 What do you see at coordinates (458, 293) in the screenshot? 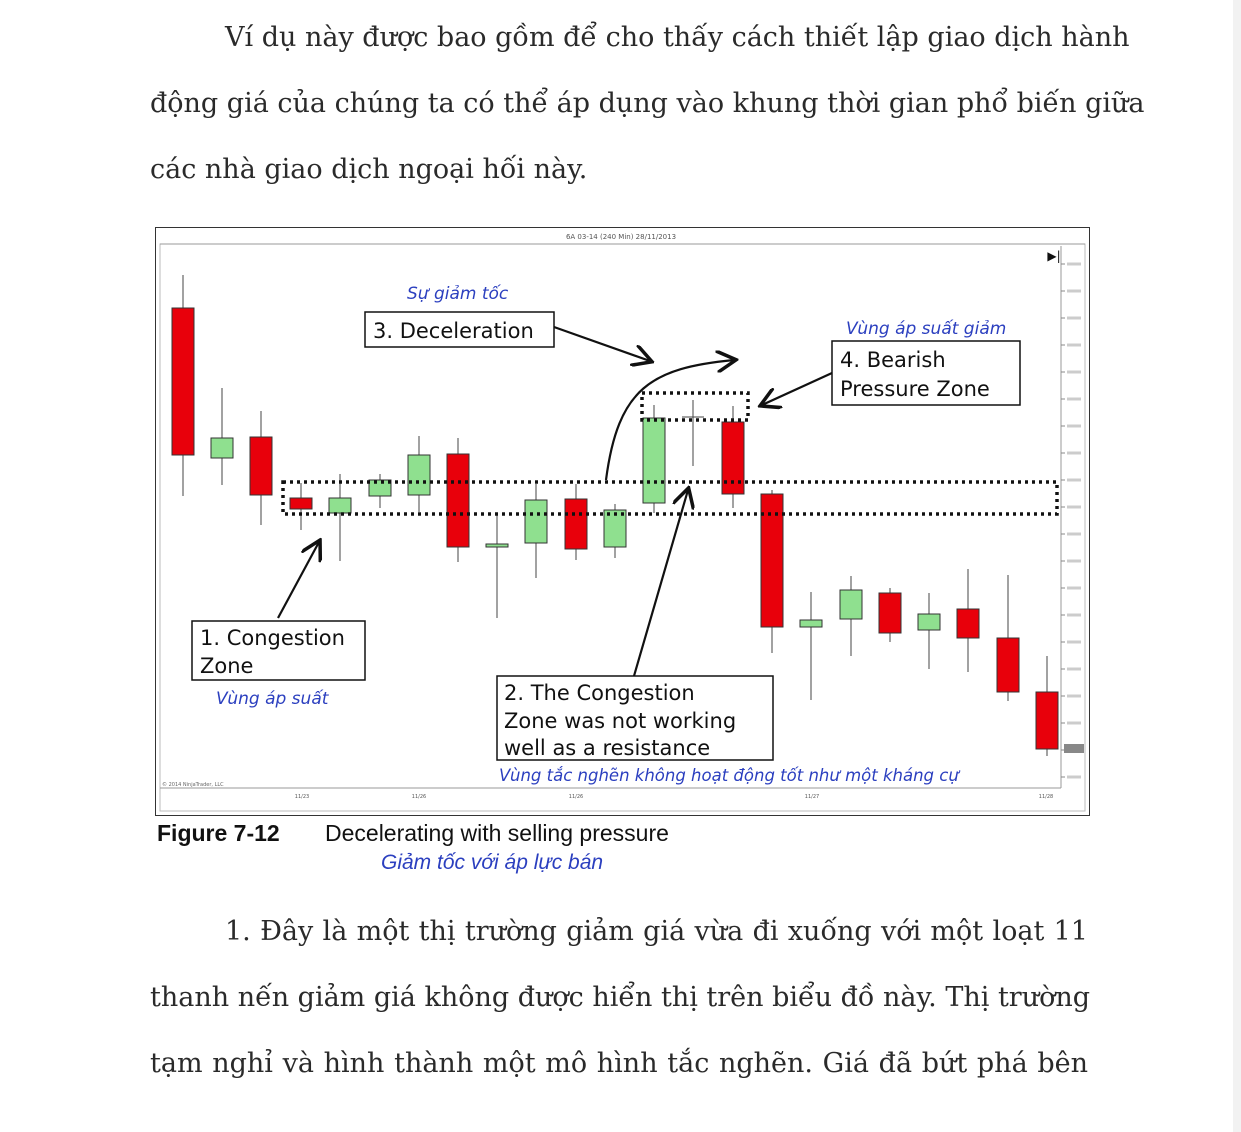
I see `deceleration-vi-label: Sự giảm tốc` at bounding box center [458, 293].